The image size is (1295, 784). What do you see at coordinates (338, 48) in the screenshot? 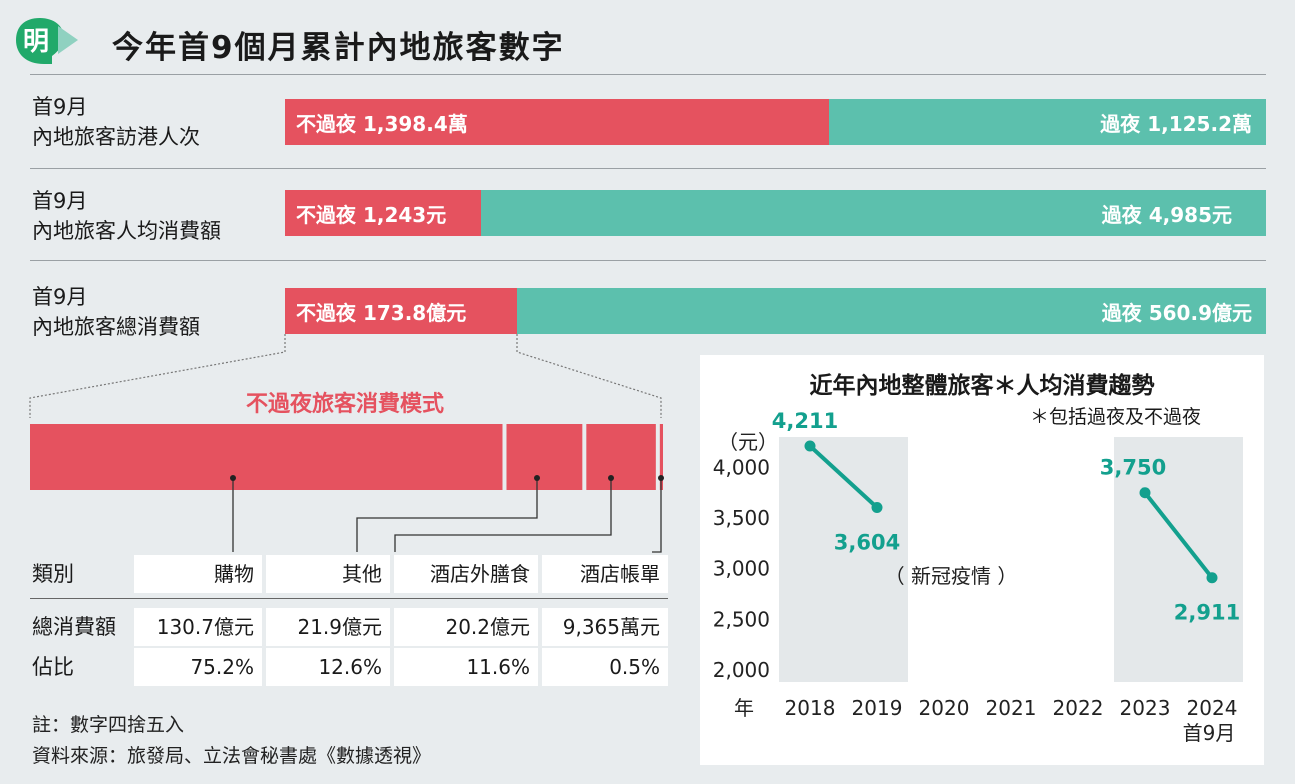
I see `page-title: 今年首9個月累計內地旅客數字` at bounding box center [338, 48].